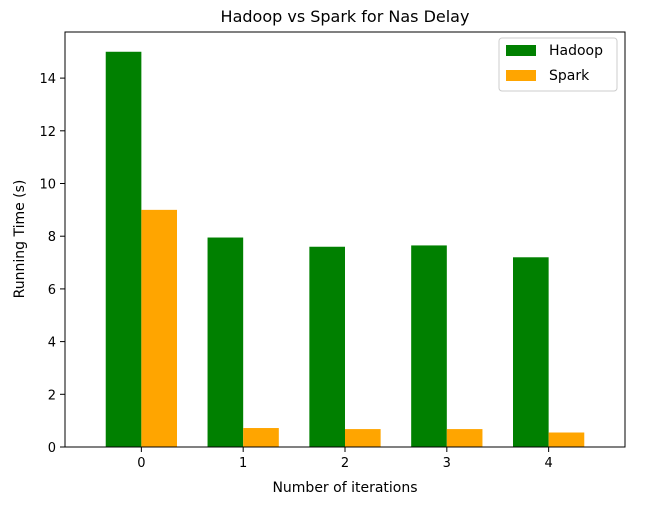 This screenshot has height=510, width=667. What do you see at coordinates (345, 16) in the screenshot?
I see `chart-title: Hadoop vs Spark for Nas Delay` at bounding box center [345, 16].